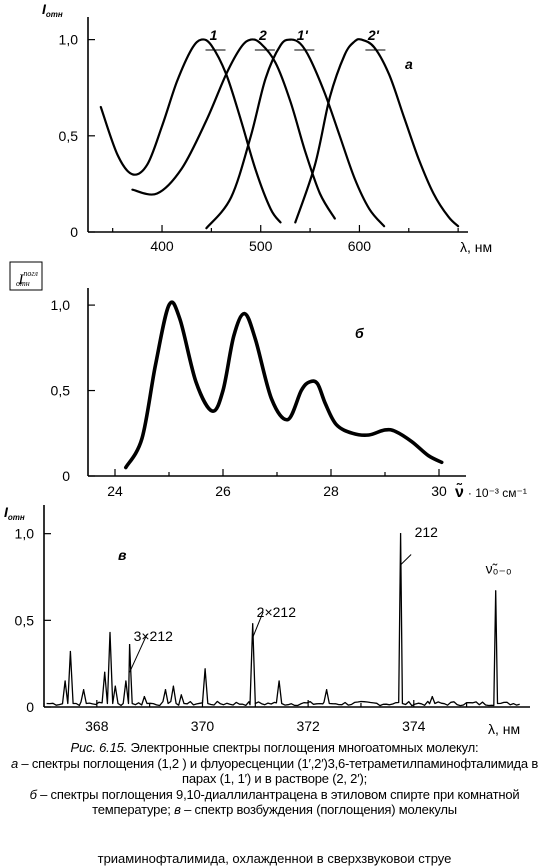 This screenshot has width=549, height=866. Describe the element at coordinates (69, 136) in the screenshot. I see `panel-a-ytick-label: 0,5` at that location.